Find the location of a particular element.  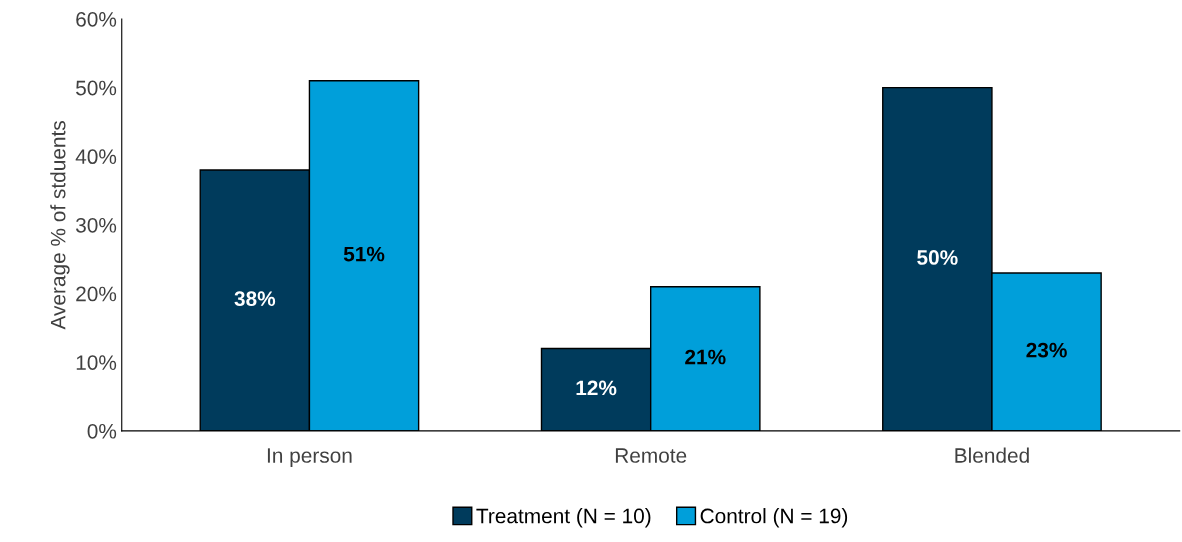

y-tick-label: 10% is located at coordinates (96, 362).